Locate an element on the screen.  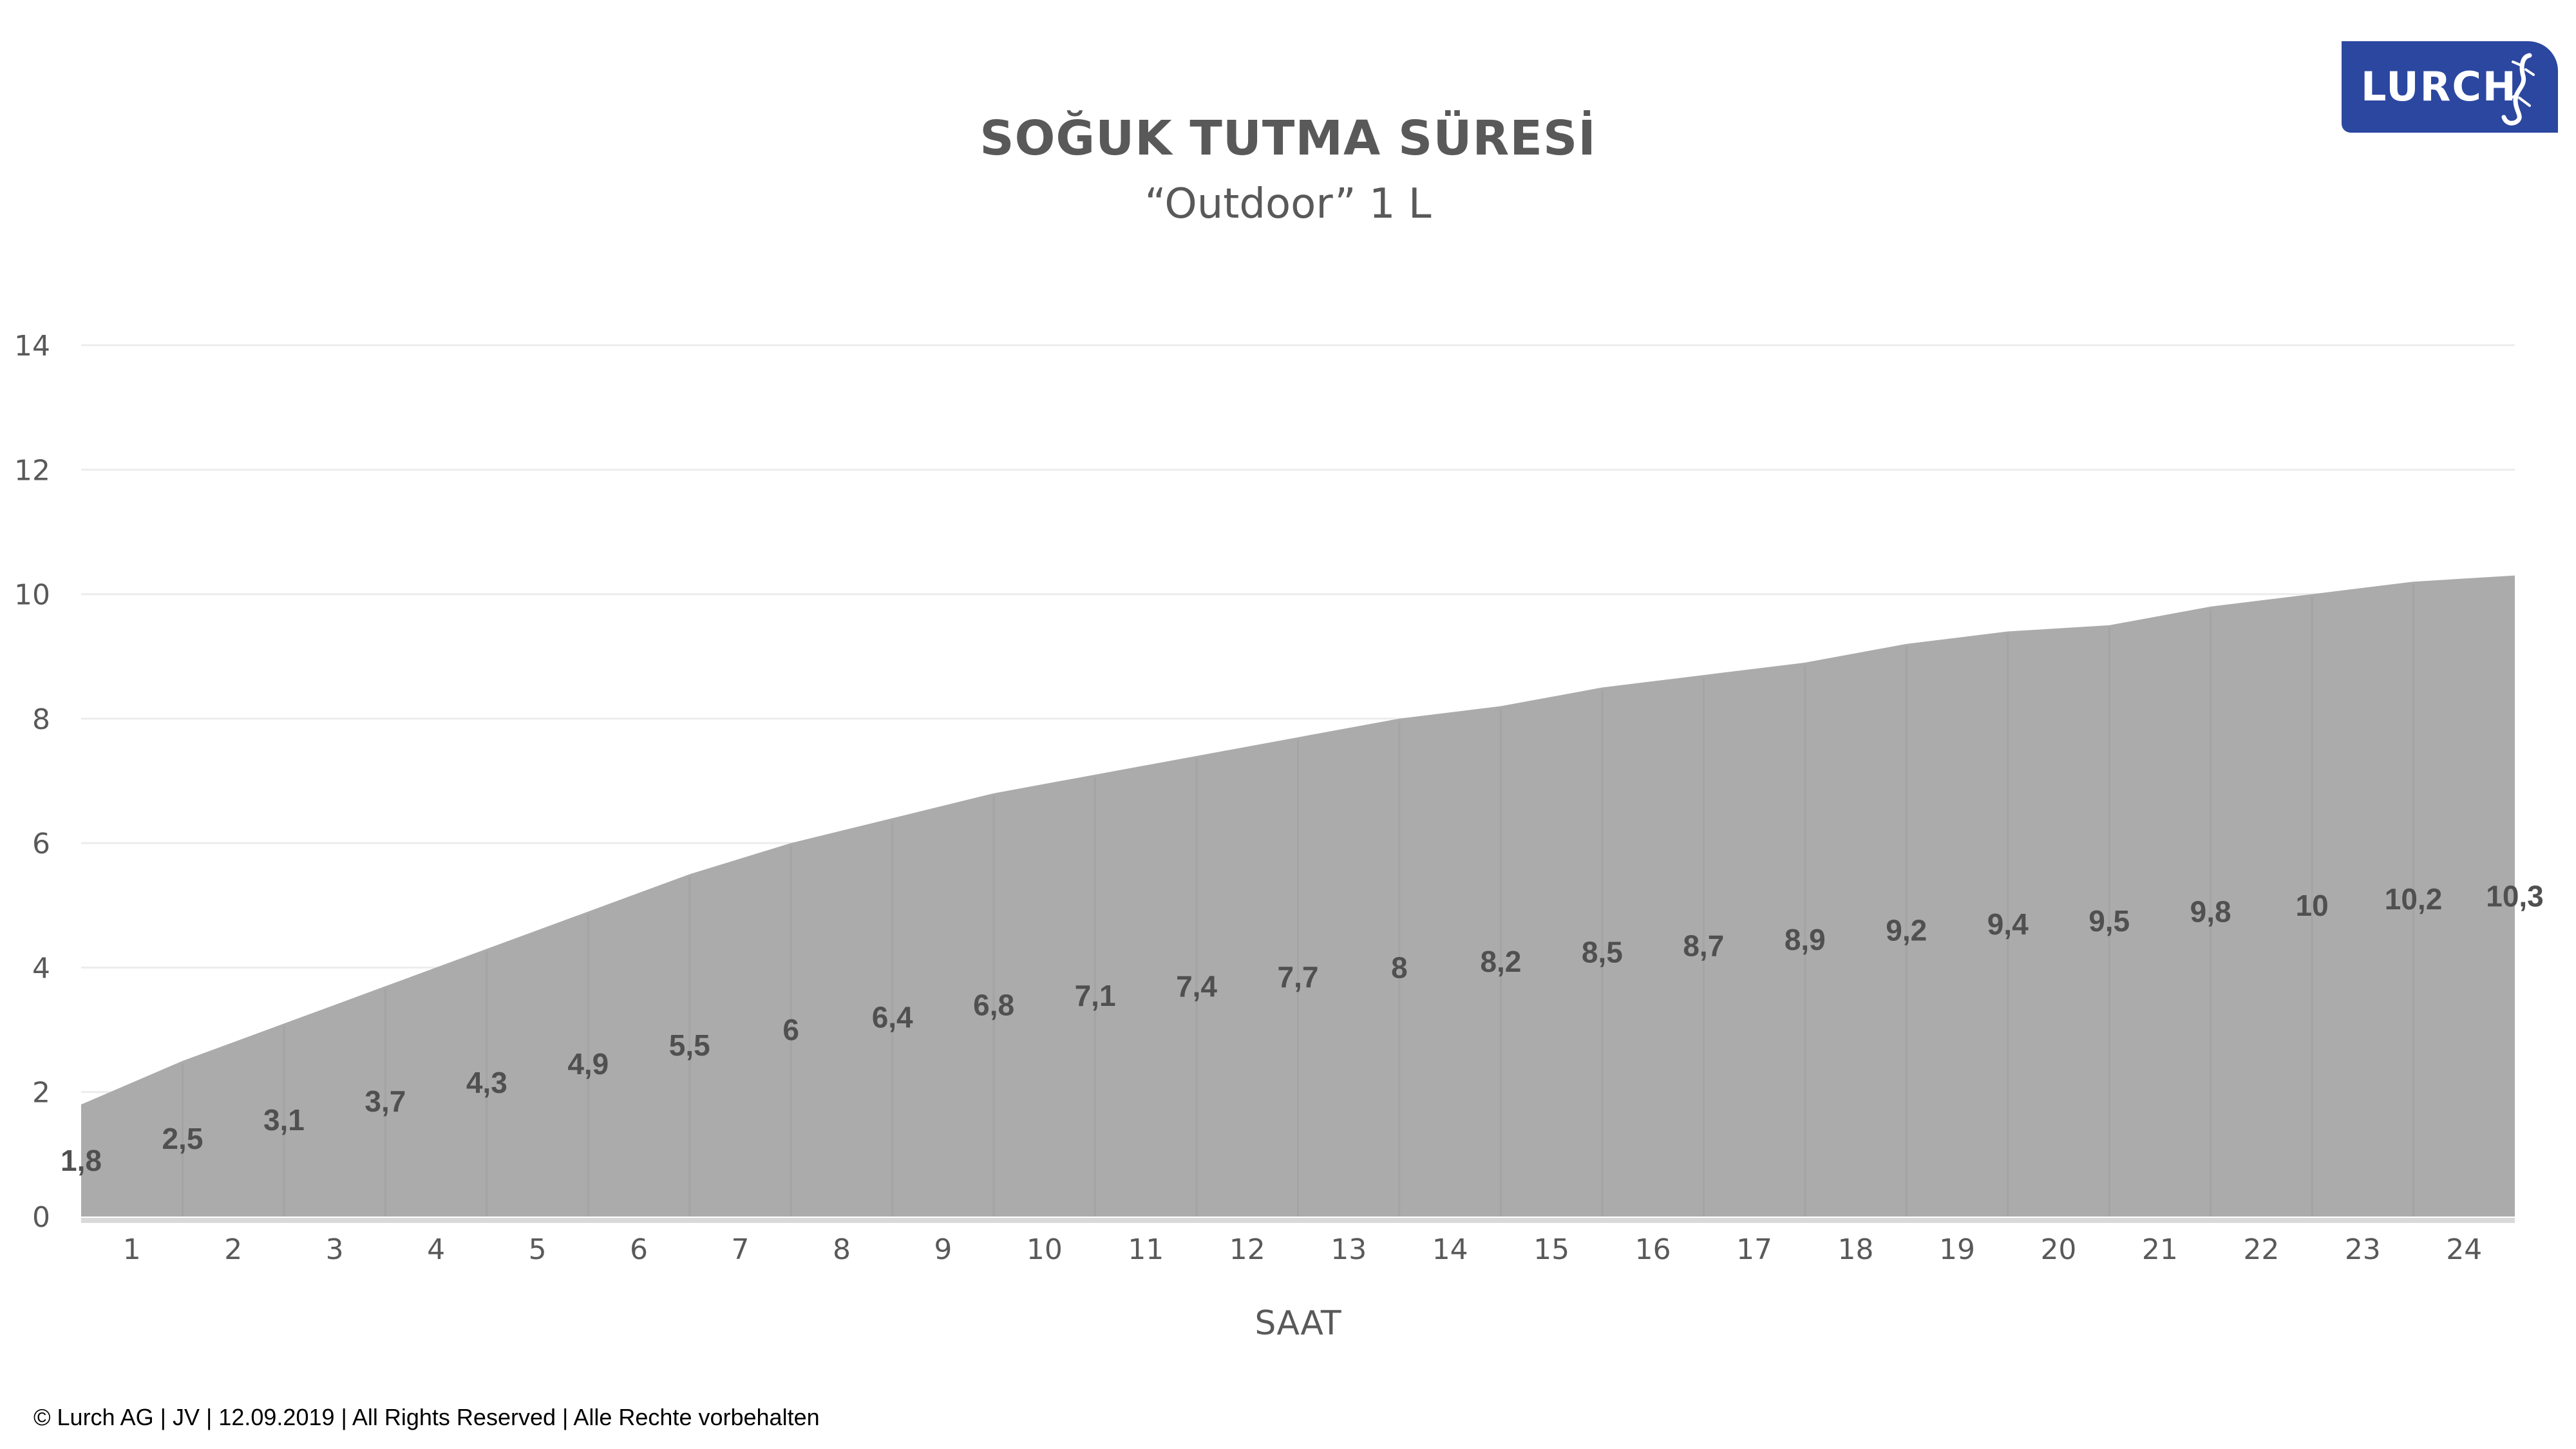
x-tick-label: 15 is located at coordinates (1551, 1250).